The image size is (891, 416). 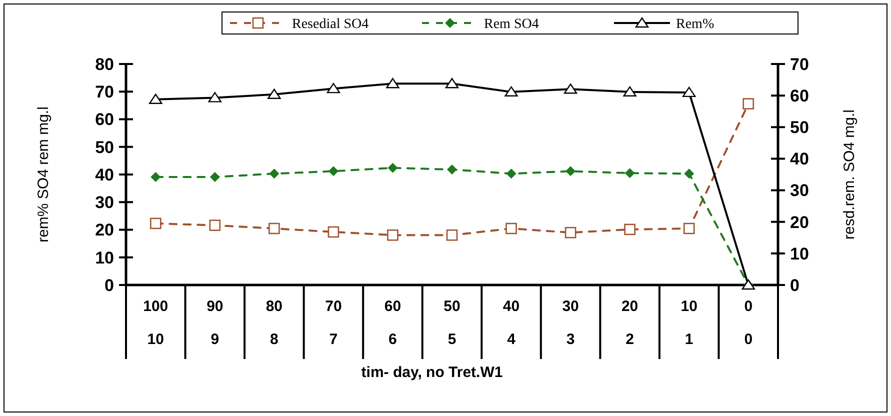 What do you see at coordinates (511, 24) in the screenshot?
I see `legend-label: Rem SO4` at bounding box center [511, 24].